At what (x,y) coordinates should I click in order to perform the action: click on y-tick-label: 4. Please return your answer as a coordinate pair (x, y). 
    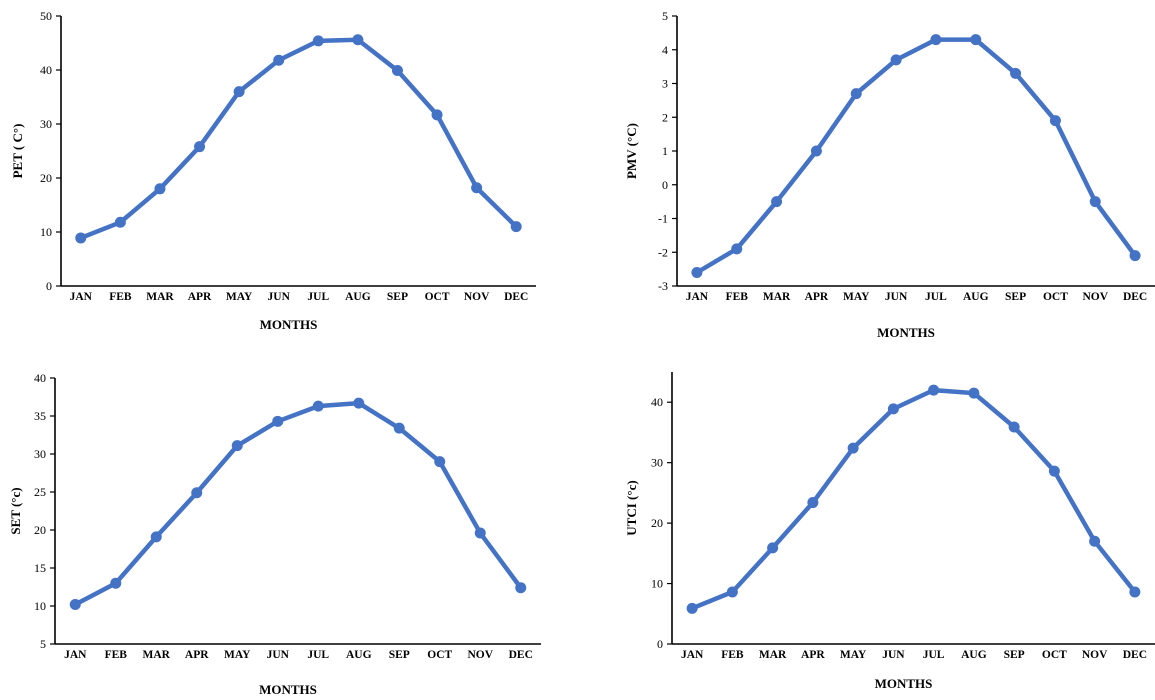
    Looking at the image, I should click on (665, 50).